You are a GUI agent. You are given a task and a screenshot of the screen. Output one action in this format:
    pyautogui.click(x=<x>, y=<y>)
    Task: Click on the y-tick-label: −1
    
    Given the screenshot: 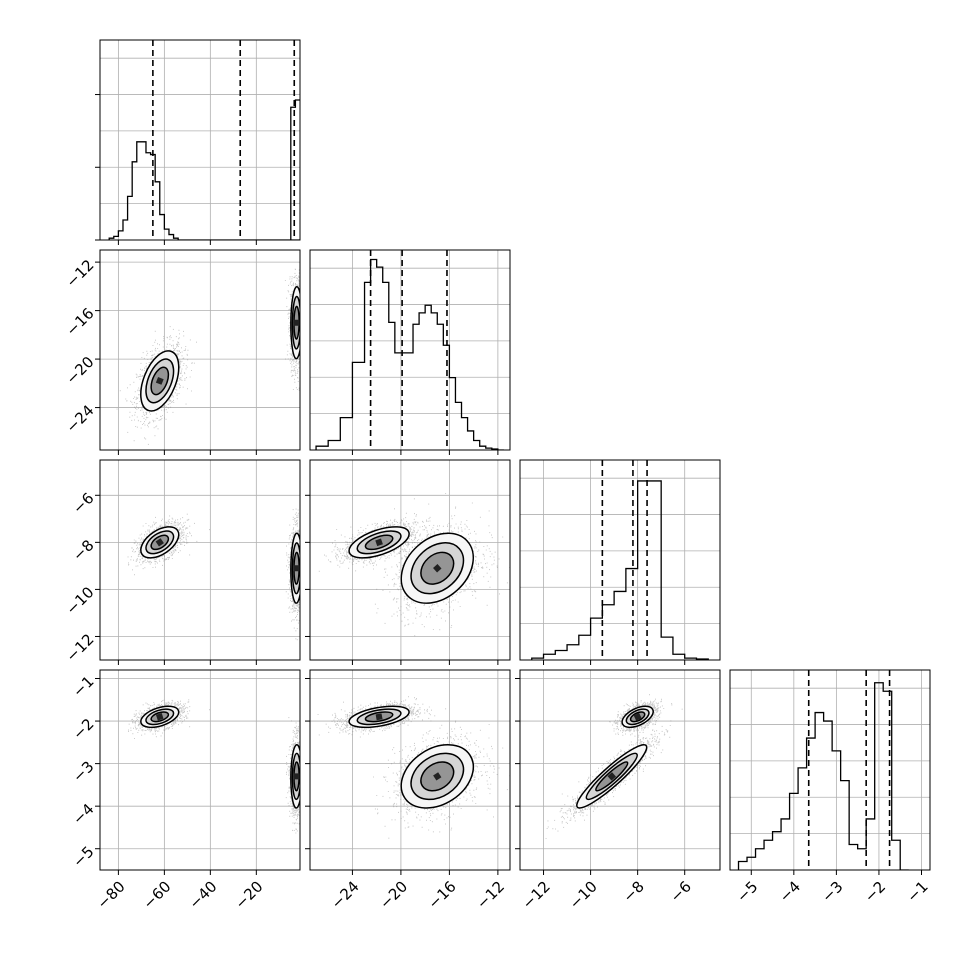 What is the action you would take?
    pyautogui.click(x=83, y=686)
    